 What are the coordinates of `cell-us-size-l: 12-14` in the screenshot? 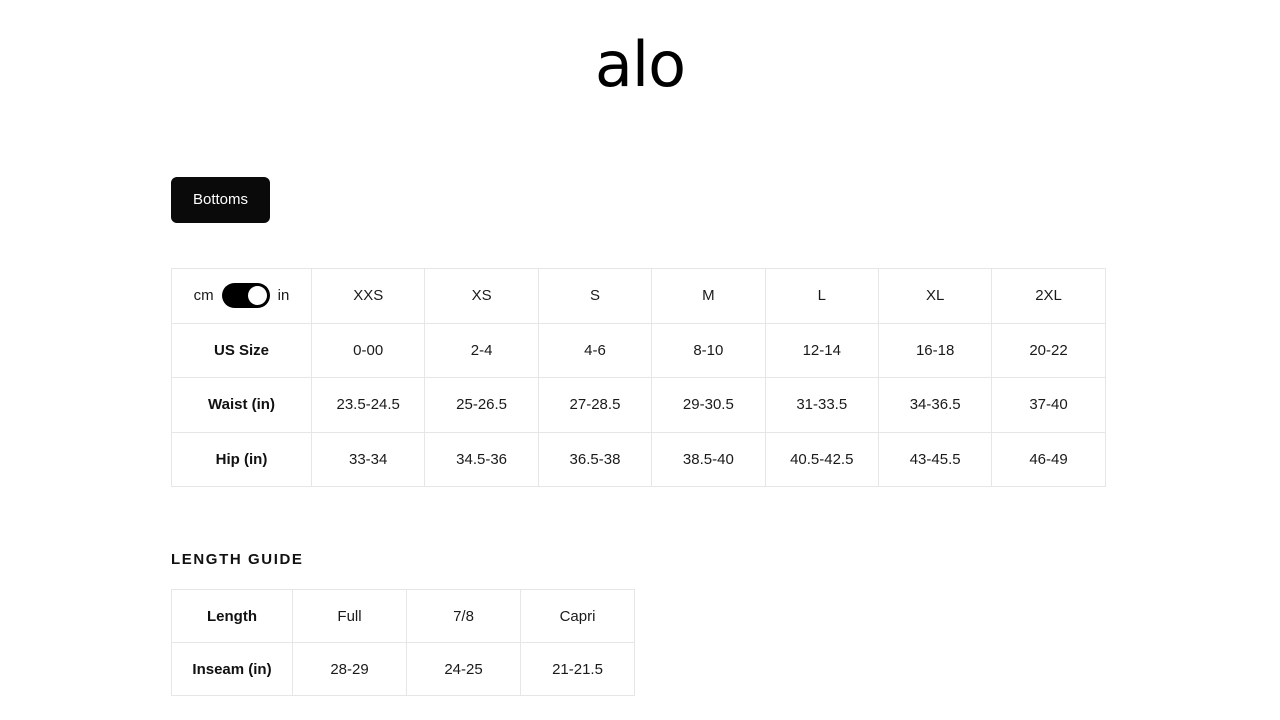 It's located at (821, 350).